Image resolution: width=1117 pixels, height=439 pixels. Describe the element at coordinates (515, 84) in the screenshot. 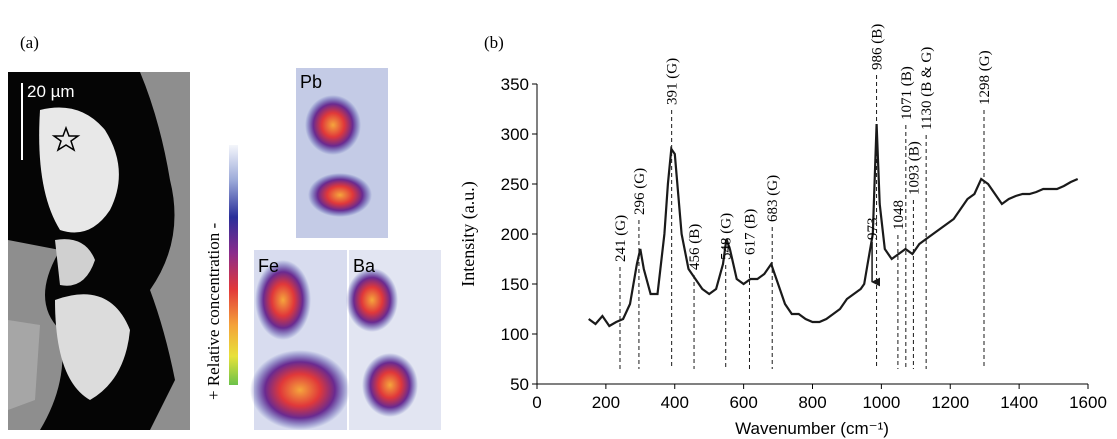

I see `y-tick-label: 350` at that location.